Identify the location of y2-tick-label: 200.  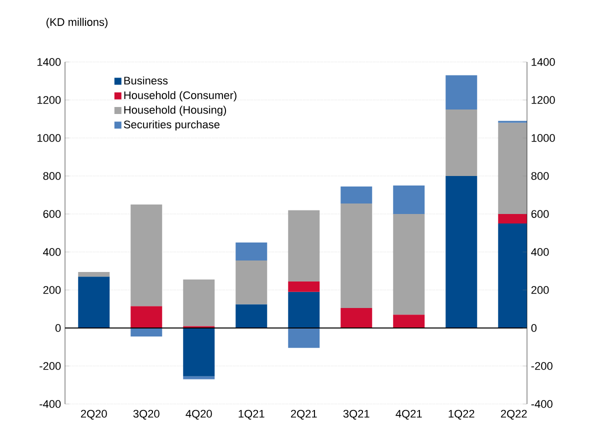
(540, 290).